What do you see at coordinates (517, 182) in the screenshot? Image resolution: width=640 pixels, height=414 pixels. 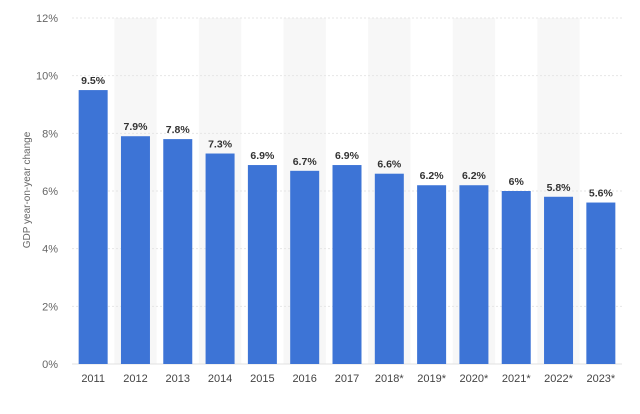 I see `data-label: 6%` at bounding box center [517, 182].